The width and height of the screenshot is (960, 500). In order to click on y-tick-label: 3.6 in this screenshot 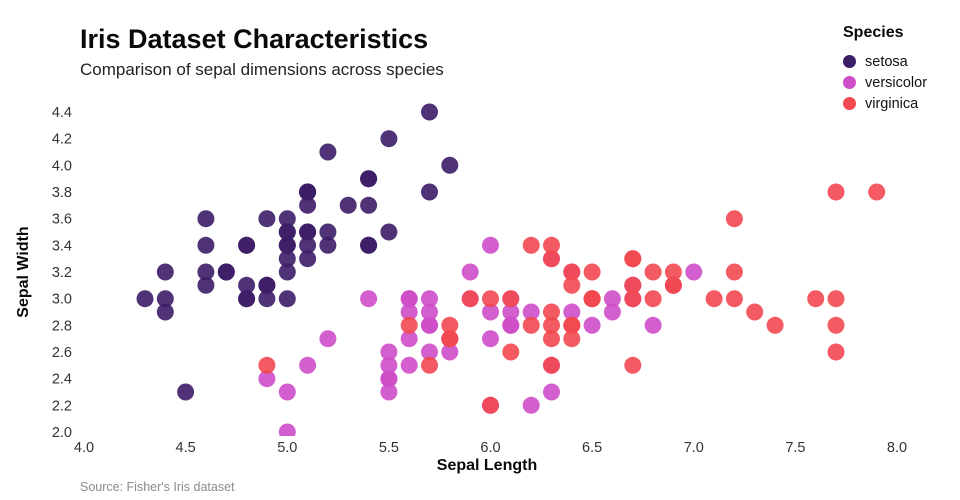, I will do `click(62, 220)`.